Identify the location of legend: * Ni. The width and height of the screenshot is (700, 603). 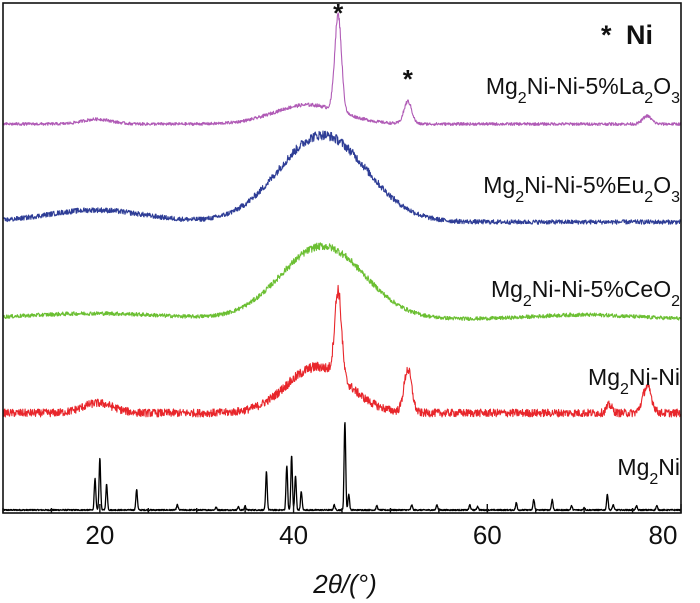
(627, 35).